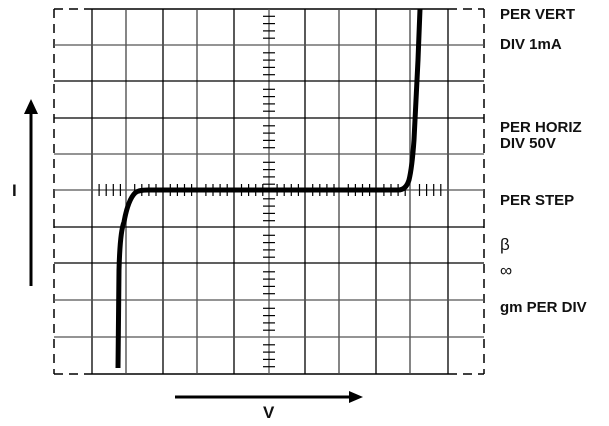 The height and width of the screenshot is (426, 609). What do you see at coordinates (14, 190) in the screenshot?
I see `y-axis-label: I` at bounding box center [14, 190].